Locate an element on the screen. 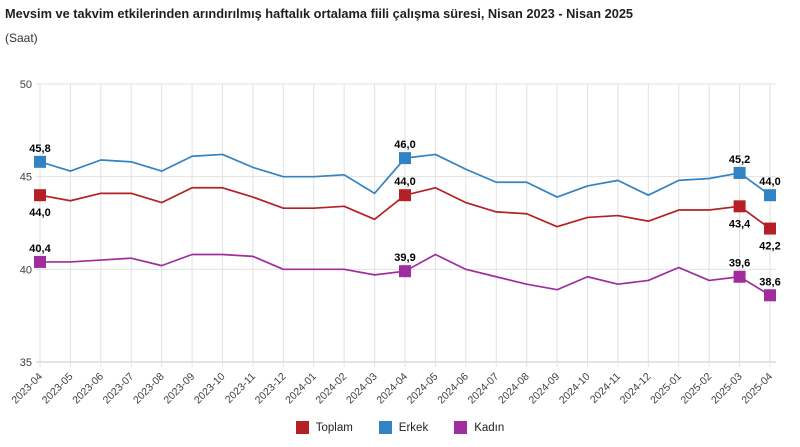 The height and width of the screenshot is (447, 800). x-tick-label: 2024-03 is located at coordinates (362, 389).